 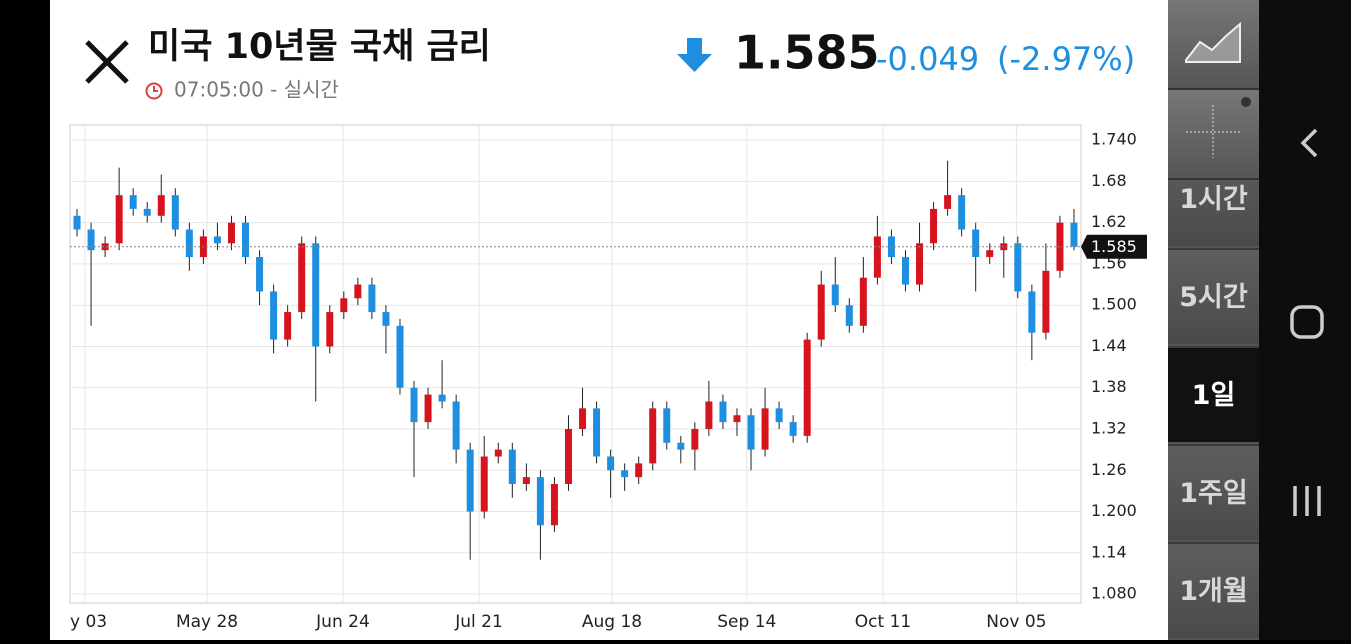 What do you see at coordinates (342, 622) in the screenshot?
I see `x-tick-label: Jun 24` at bounding box center [342, 622].